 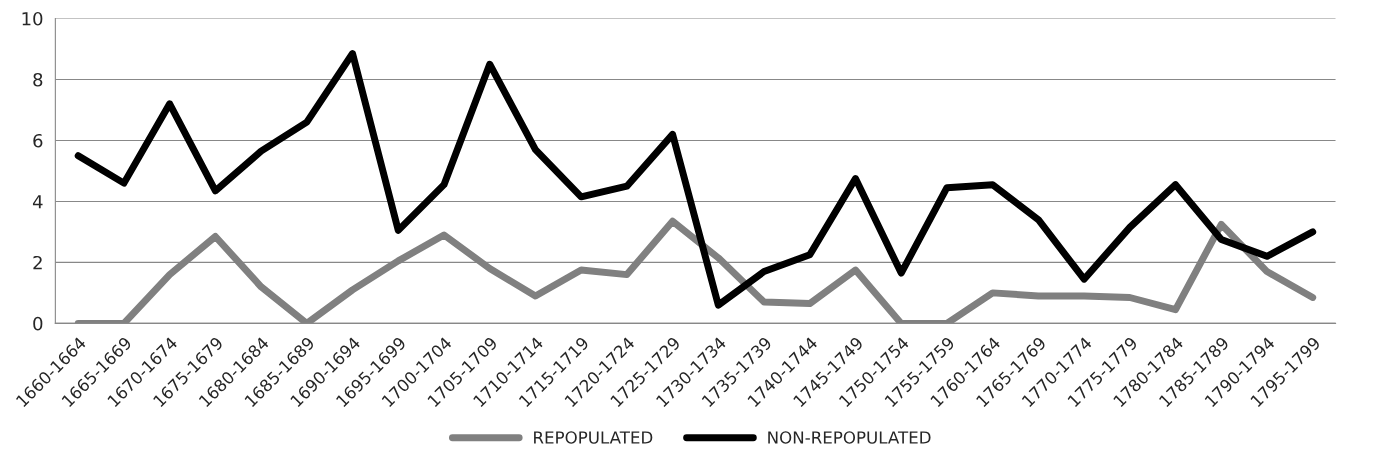 What do you see at coordinates (32, 18) in the screenshot?
I see `y-tick-label: 10` at bounding box center [32, 18].